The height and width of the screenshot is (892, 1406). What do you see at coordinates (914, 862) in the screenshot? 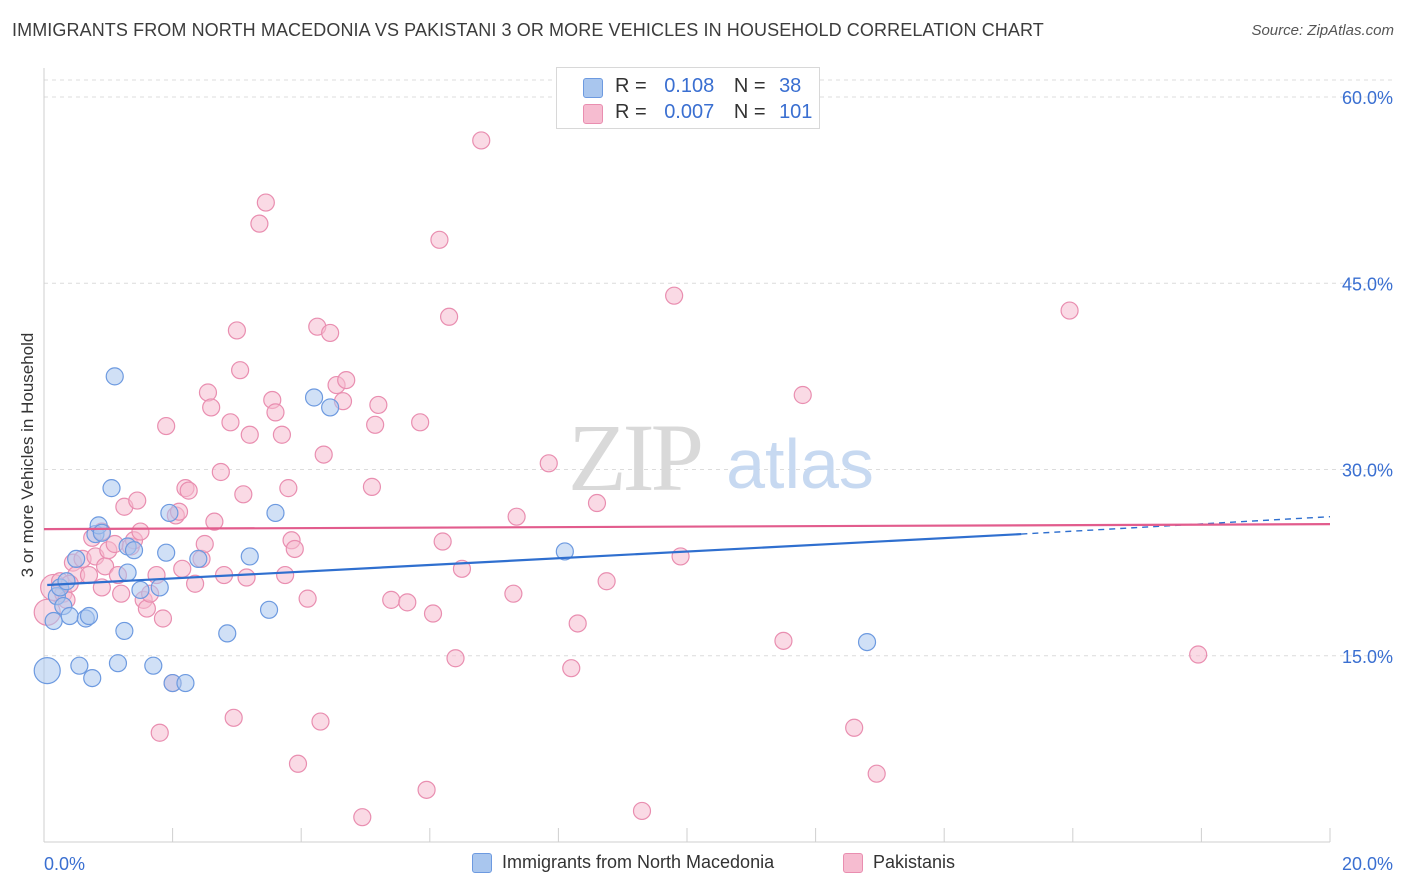
I see `legend-label: Pakistanis` at bounding box center [914, 862].